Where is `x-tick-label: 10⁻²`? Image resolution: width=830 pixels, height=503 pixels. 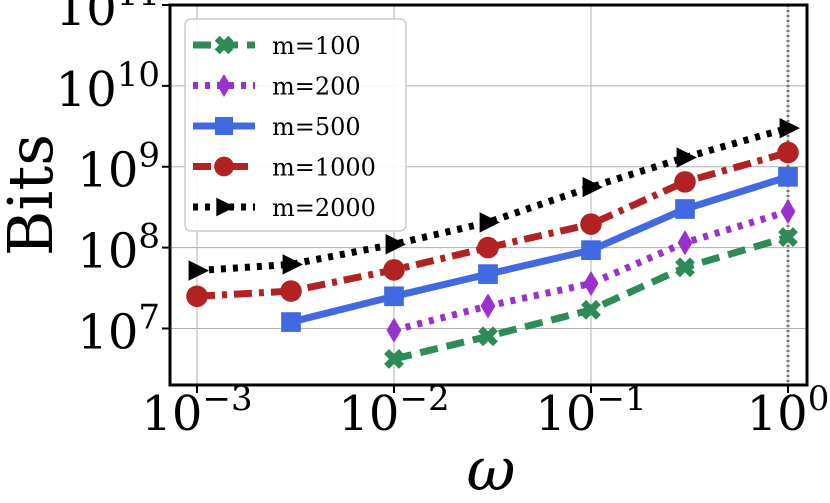
x-tick-label: 10⁻² is located at coordinates (393, 410).